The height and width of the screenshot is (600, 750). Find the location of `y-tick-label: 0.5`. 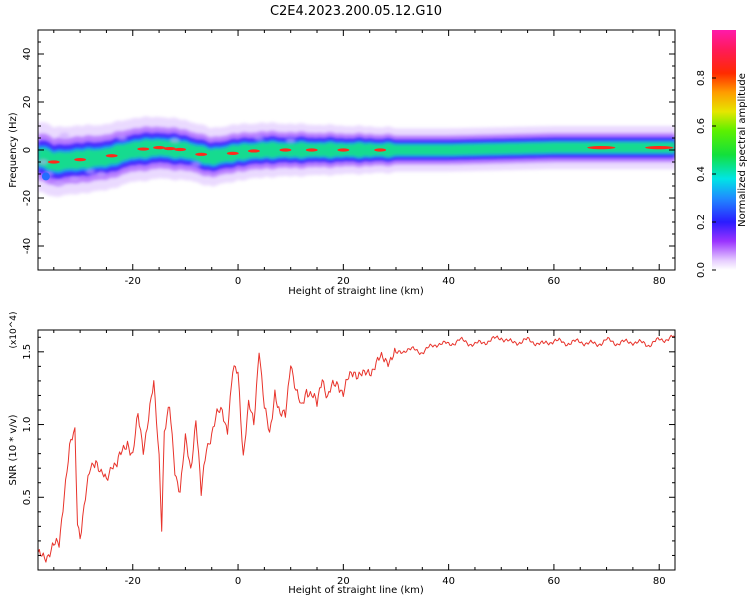

y-tick-label: 0.5 is located at coordinates (27, 497).